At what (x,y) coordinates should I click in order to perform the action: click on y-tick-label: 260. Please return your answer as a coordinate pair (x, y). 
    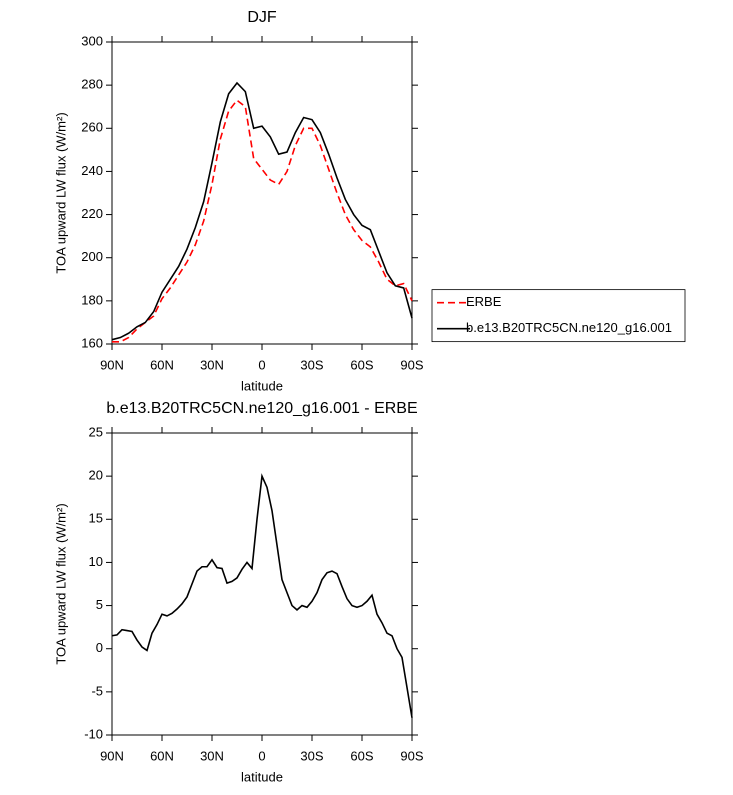
    Looking at the image, I should click on (92, 127).